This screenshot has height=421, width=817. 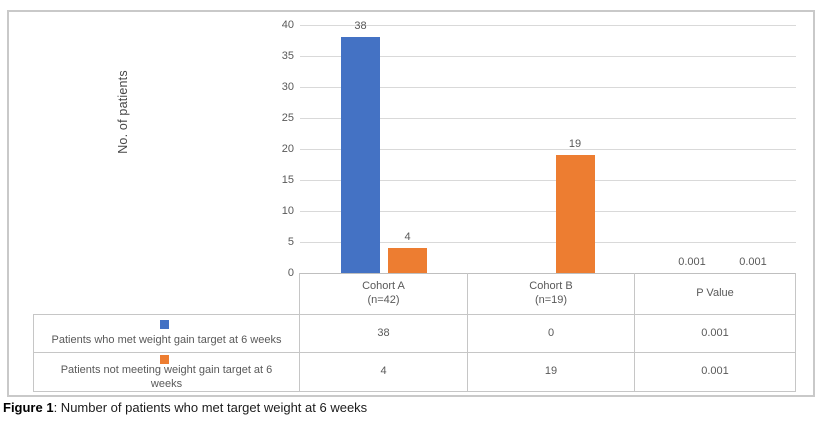 I want to click on column-header-cohort-b: Cohort B (n=19), so click(x=551, y=294).